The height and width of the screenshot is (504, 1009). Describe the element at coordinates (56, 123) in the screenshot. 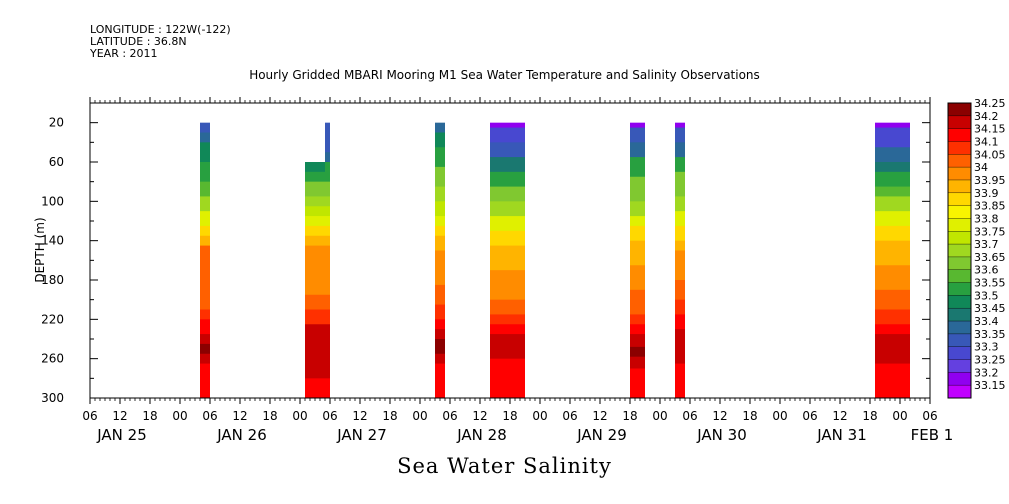

I see `y-tick-label: 20` at that location.